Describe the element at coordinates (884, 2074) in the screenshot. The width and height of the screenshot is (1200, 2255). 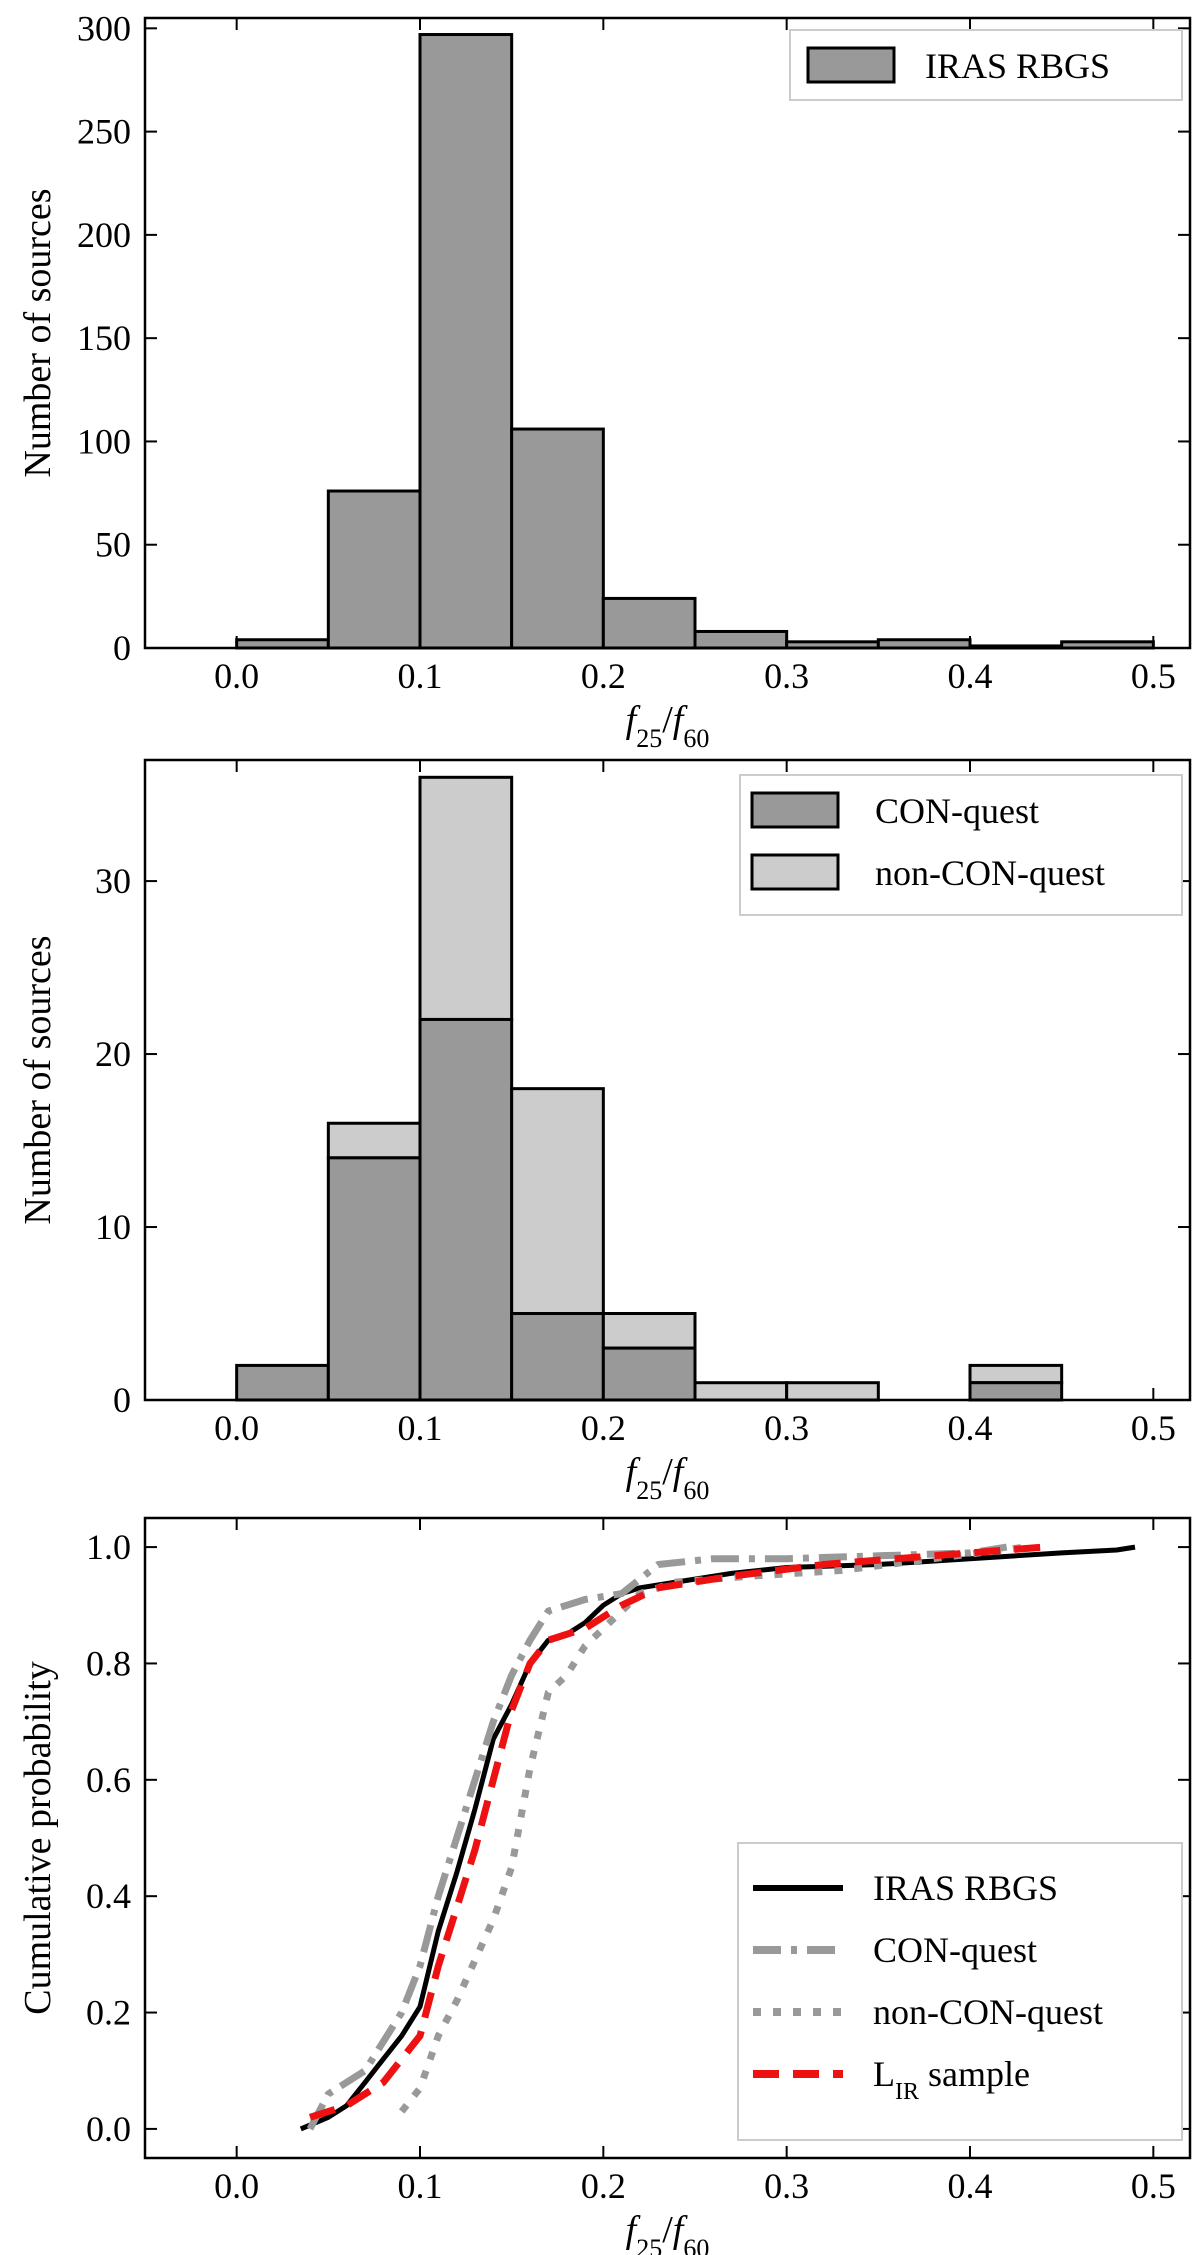
I see `legend-label-lir-main: L` at that location.